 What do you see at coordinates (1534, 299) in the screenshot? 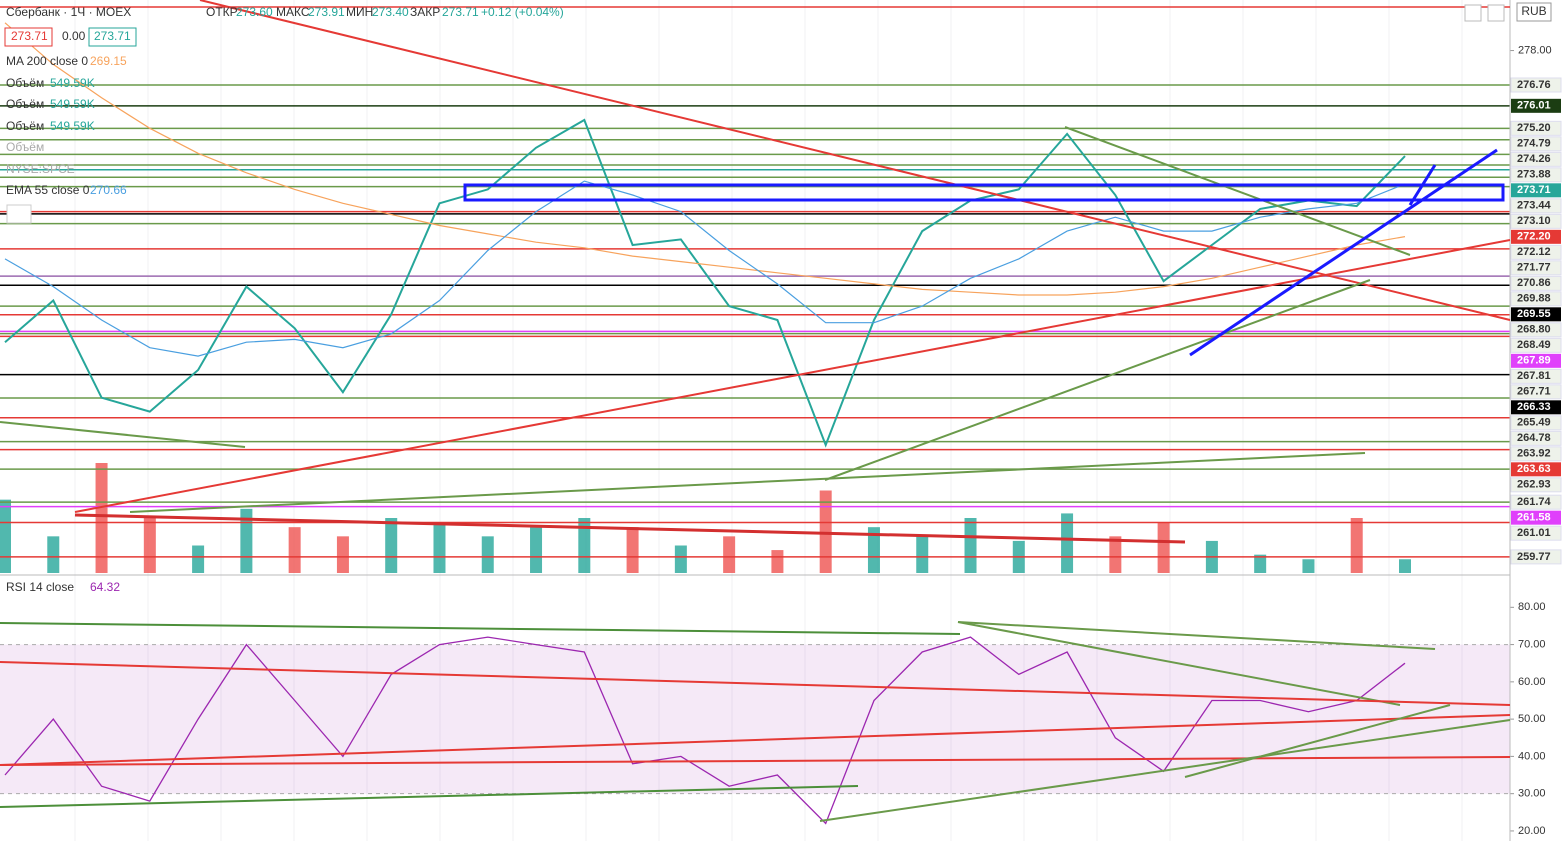
I see `level-label: 269.88` at bounding box center [1534, 299].